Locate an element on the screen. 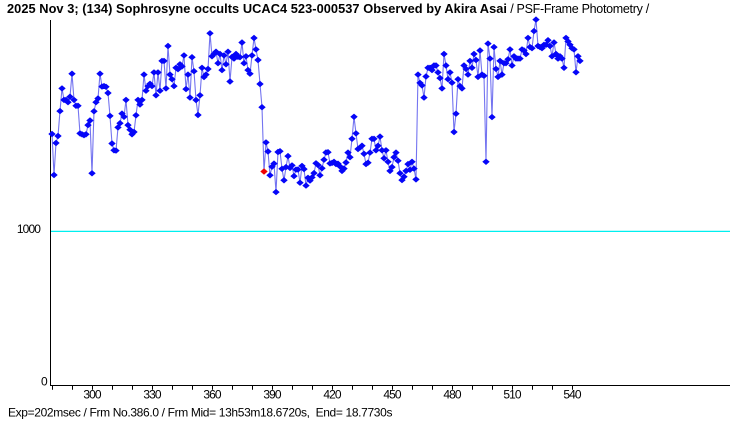 This screenshot has width=740, height=425. svg-text: 420 is located at coordinates (332, 395).